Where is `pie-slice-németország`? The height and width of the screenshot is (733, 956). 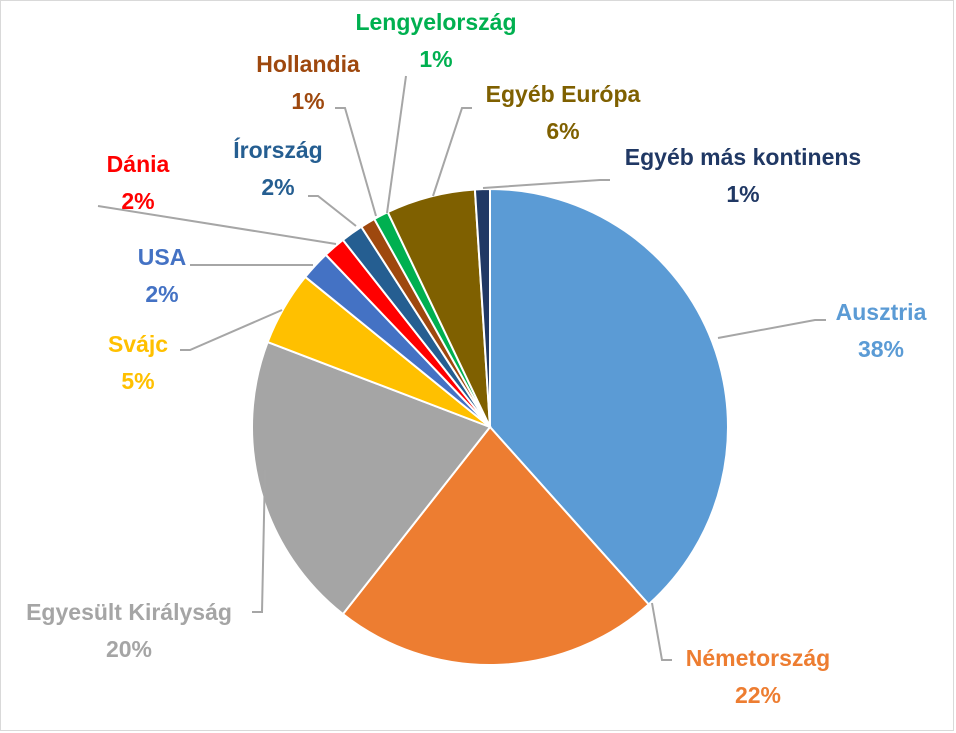 pie-slice-németország is located at coordinates (496, 545).